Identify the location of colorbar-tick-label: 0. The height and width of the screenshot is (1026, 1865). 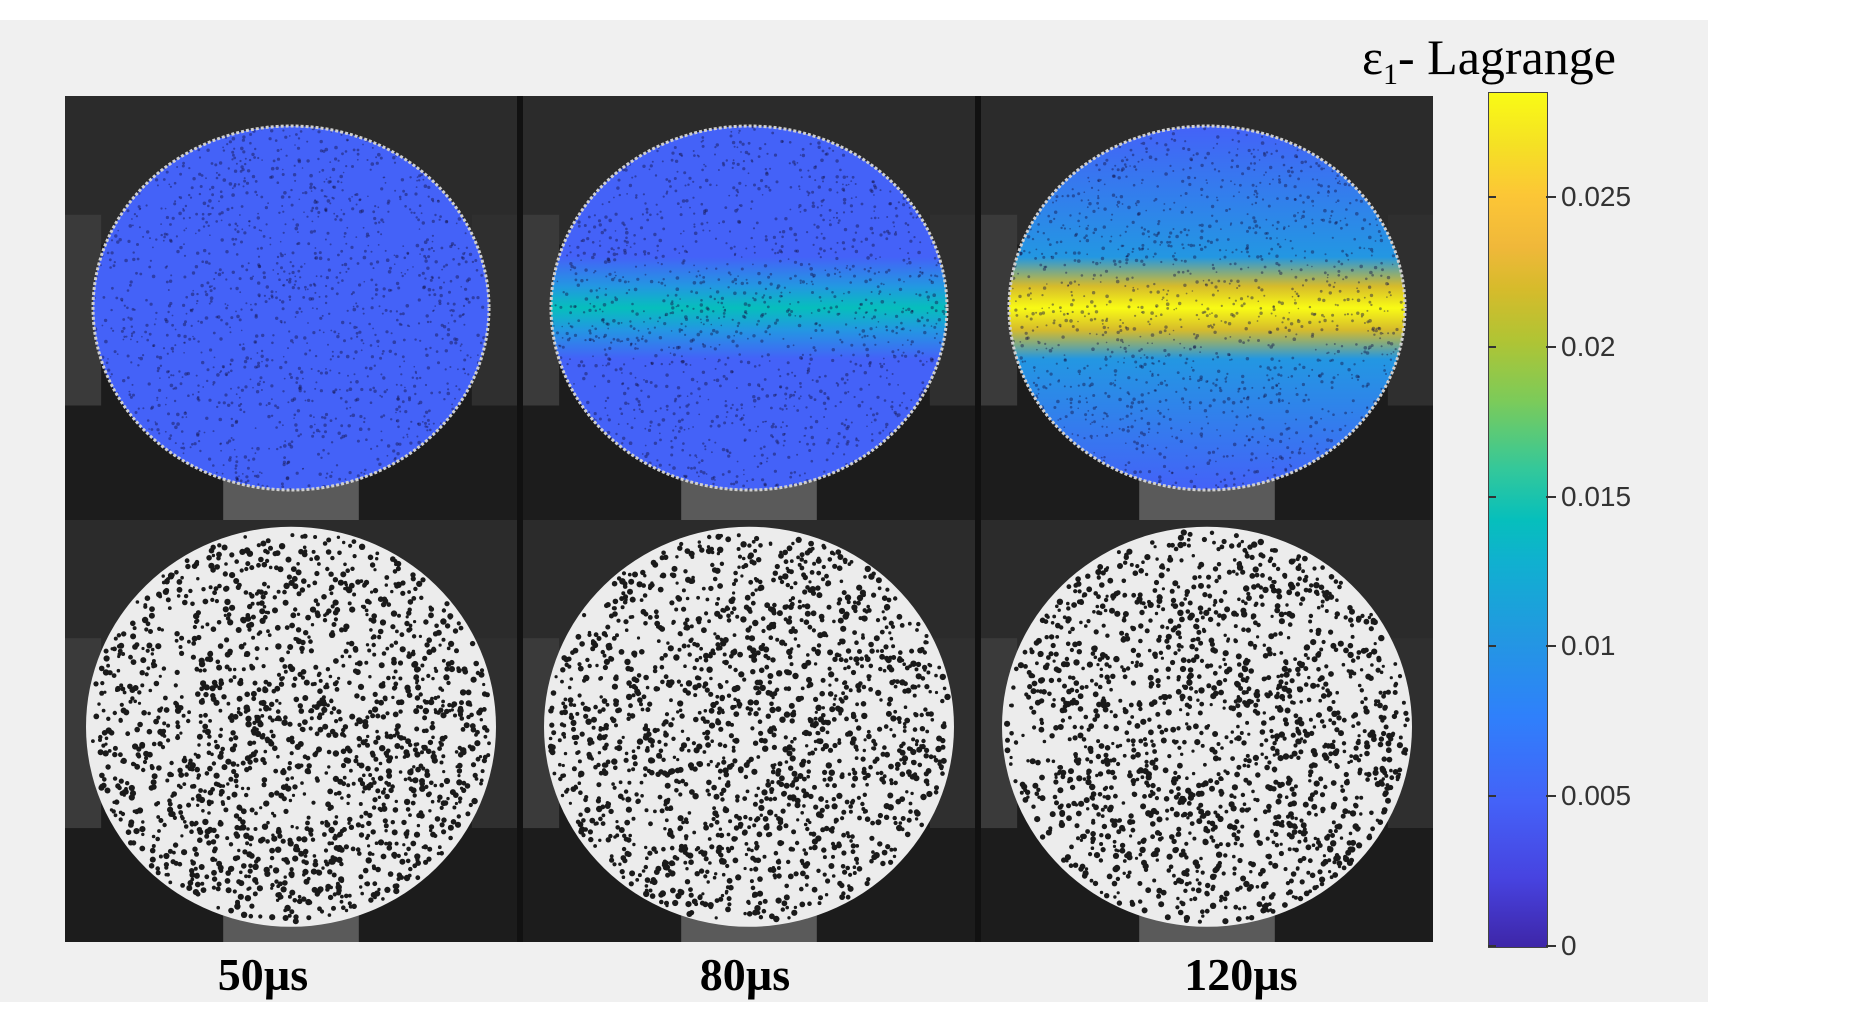
(1569, 945).